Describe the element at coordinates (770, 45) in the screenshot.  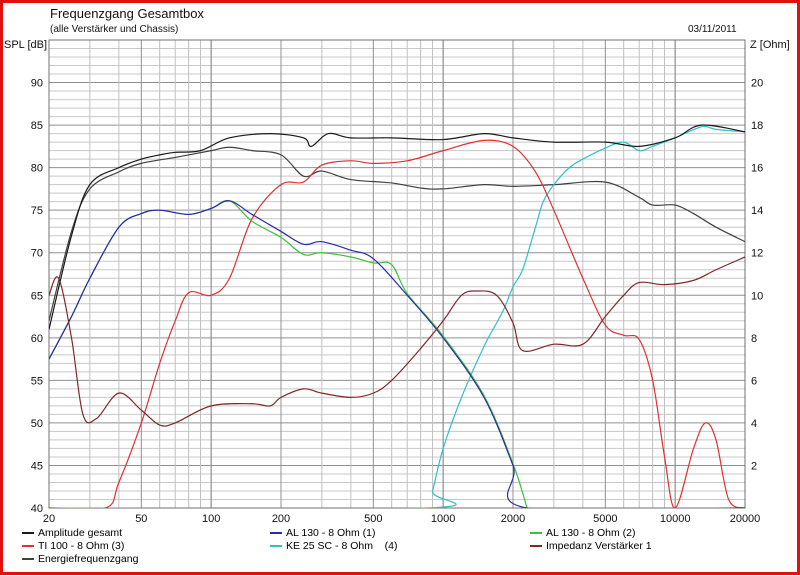
I see `y2-axis-label: Z [Ohm]` at that location.